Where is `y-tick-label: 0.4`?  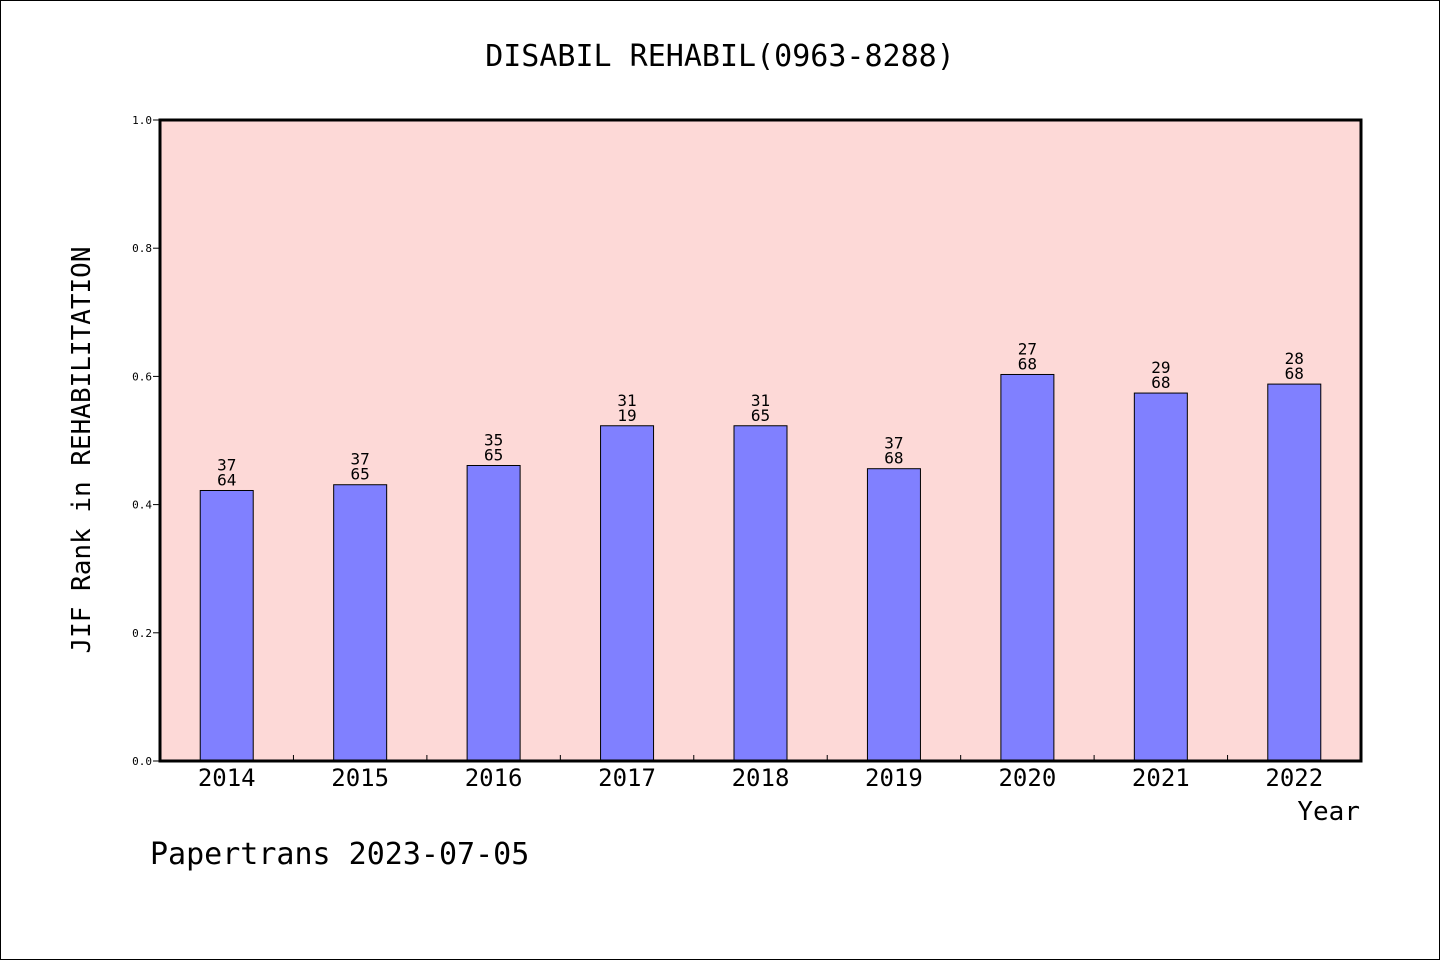 y-tick-label: 0.4 is located at coordinates (142, 505).